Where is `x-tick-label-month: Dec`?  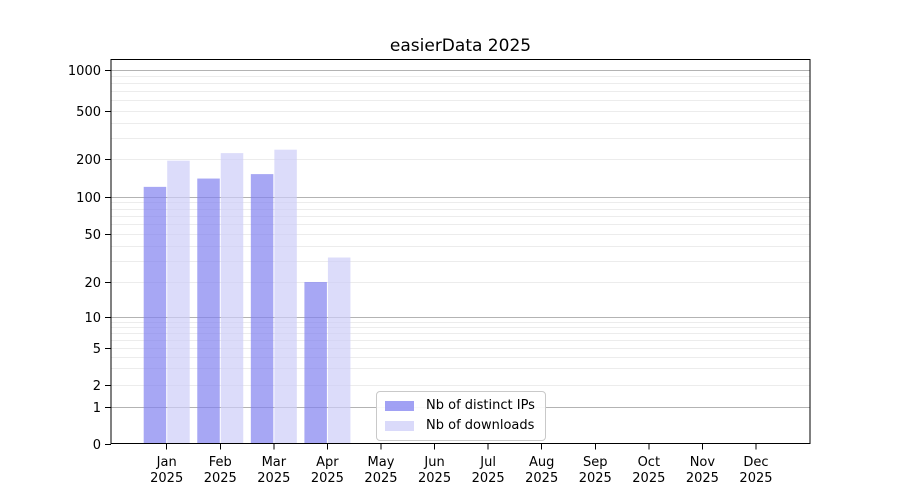 x-tick-label-month: Dec is located at coordinates (755, 462).